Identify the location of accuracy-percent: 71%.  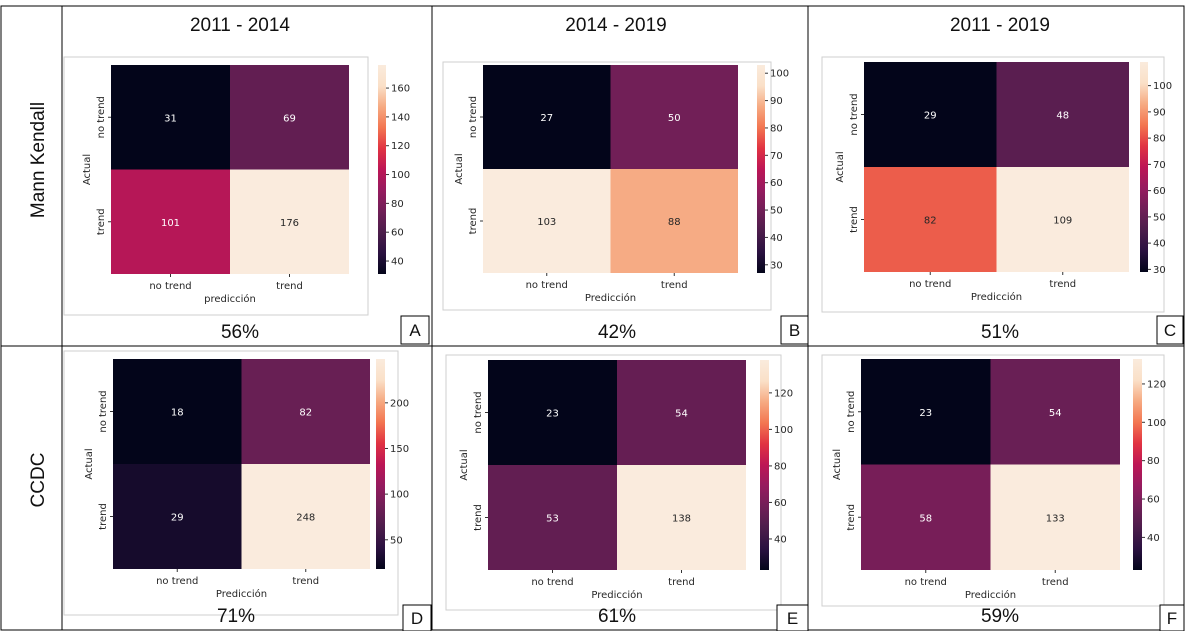
(236, 616).